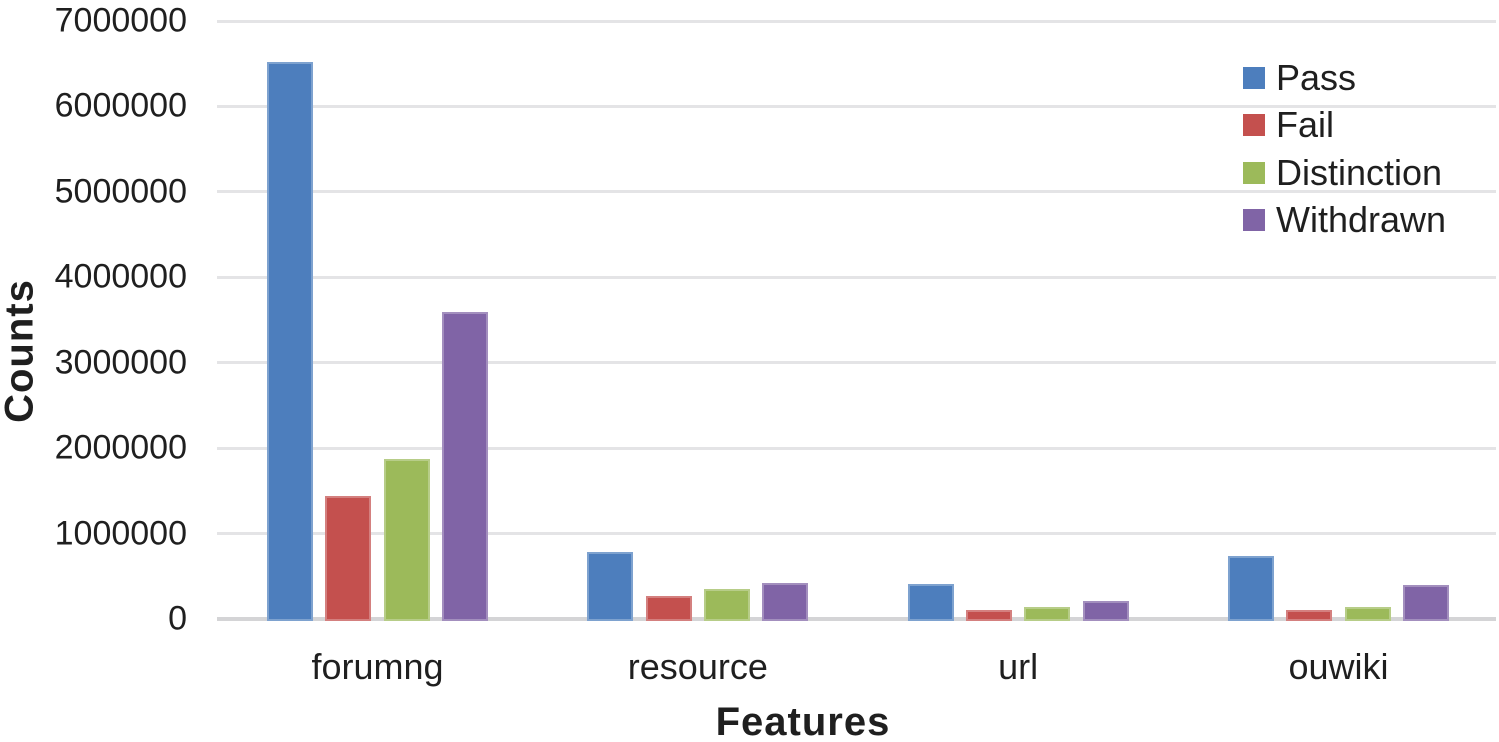 This screenshot has height=742, width=1499. What do you see at coordinates (1361, 219) in the screenshot?
I see `legend-label-withdrawn: Withdrawn` at bounding box center [1361, 219].